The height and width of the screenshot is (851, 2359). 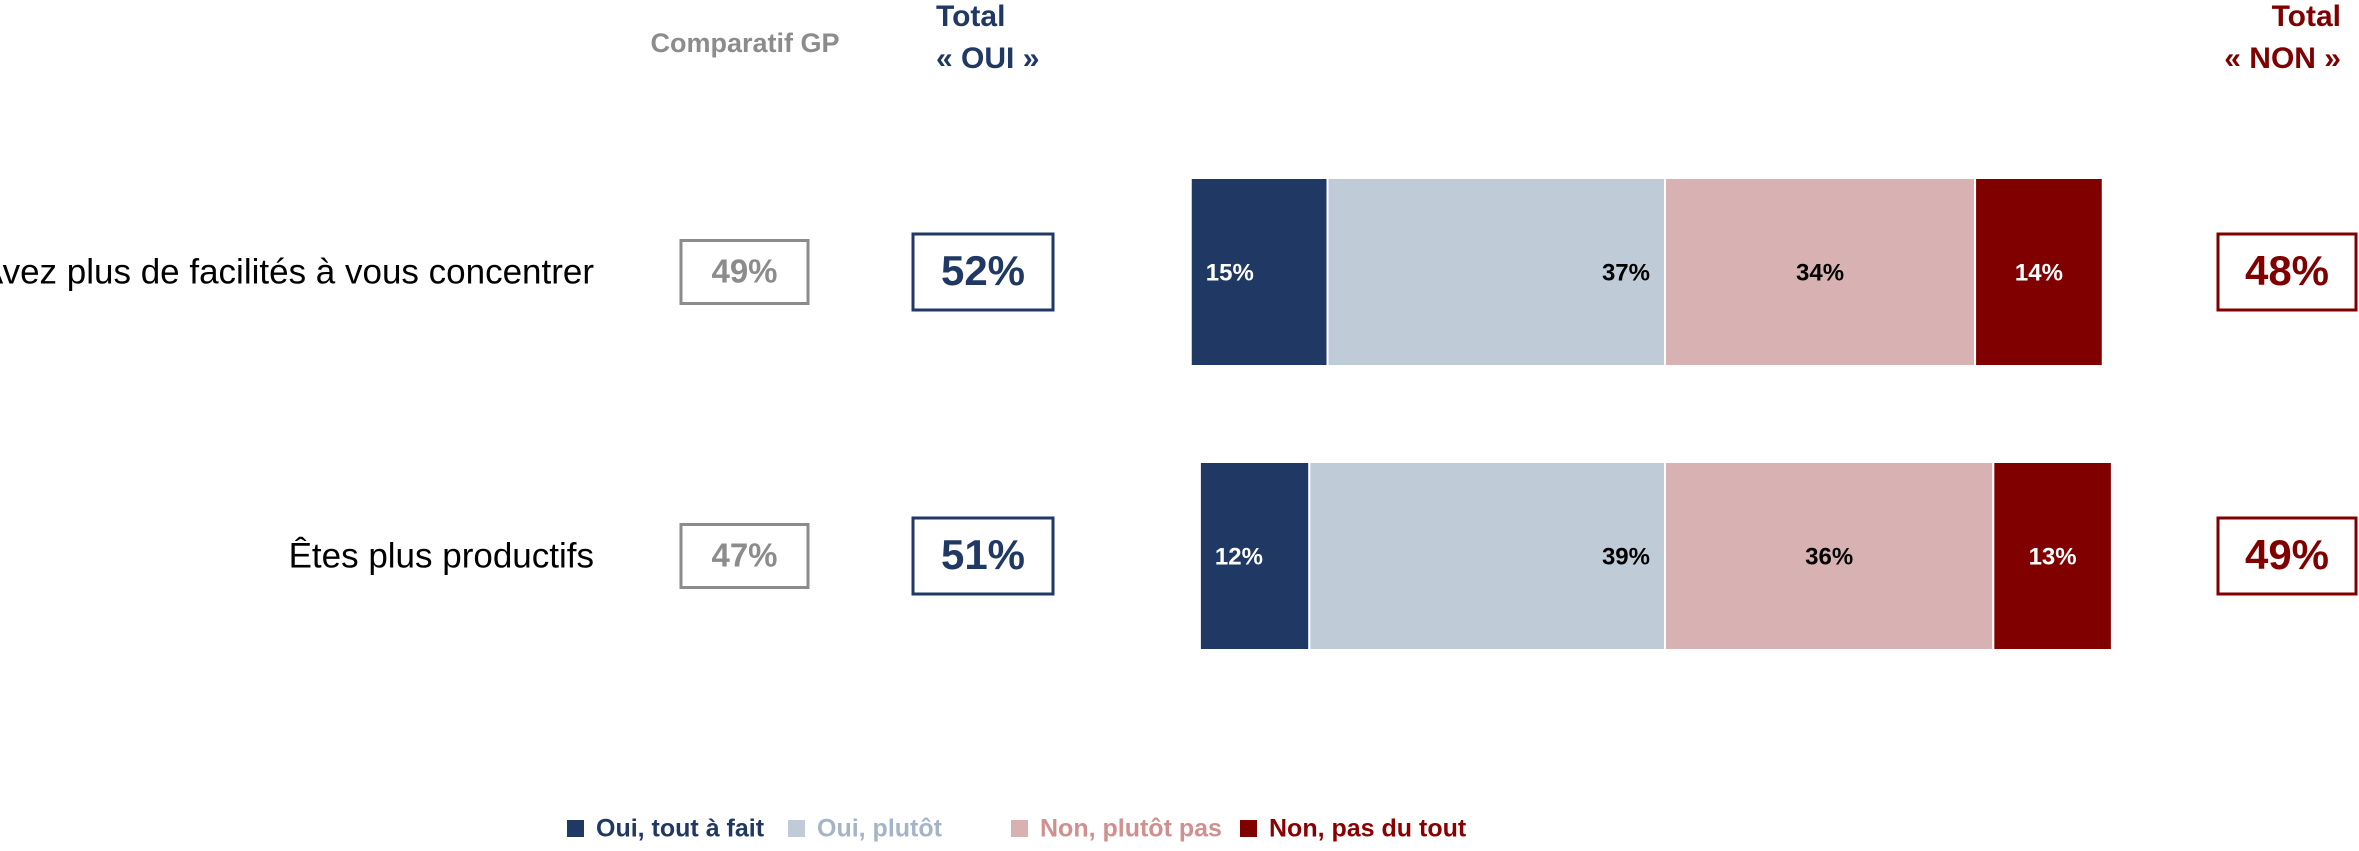 I want to click on legend-label: Non, pas du tout, so click(x=1368, y=829).